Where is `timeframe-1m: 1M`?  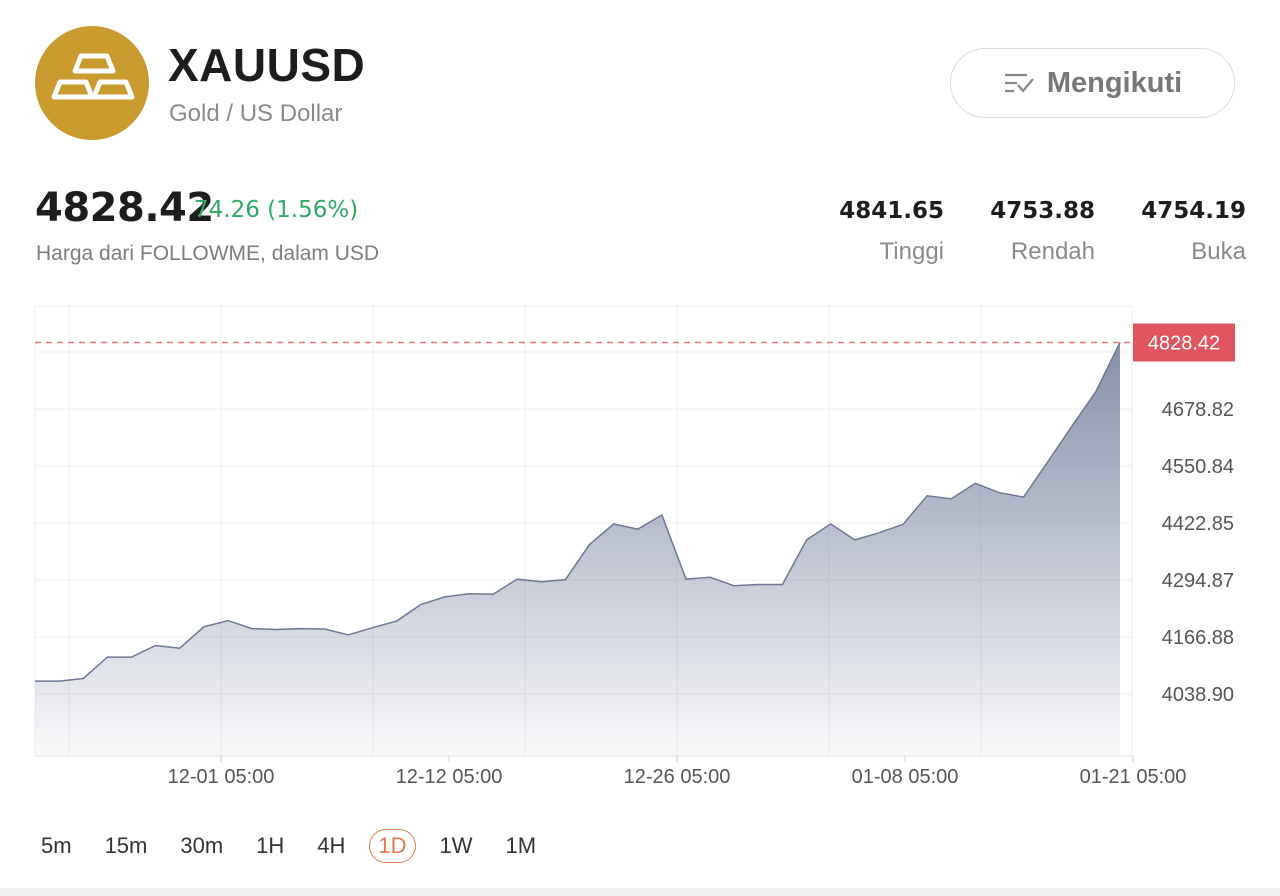
timeframe-1m: 1M is located at coordinates (521, 845).